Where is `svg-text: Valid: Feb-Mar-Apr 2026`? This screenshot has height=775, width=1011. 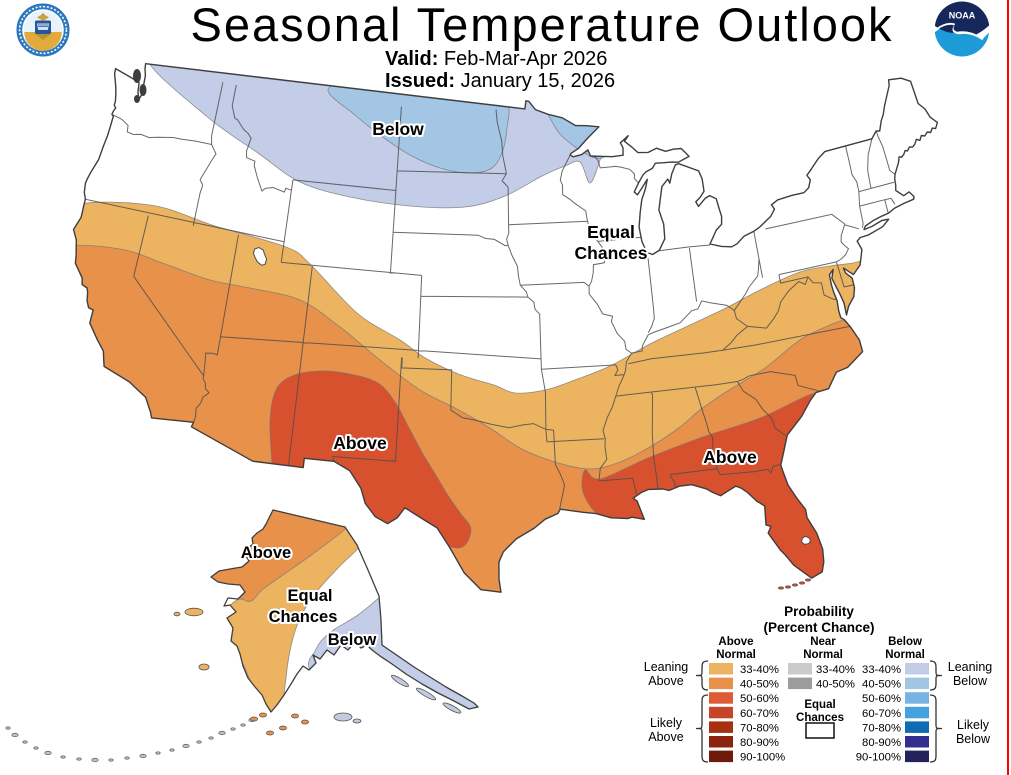 svg-text: Valid: Feb-Mar-Apr 2026 is located at coordinates (496, 59).